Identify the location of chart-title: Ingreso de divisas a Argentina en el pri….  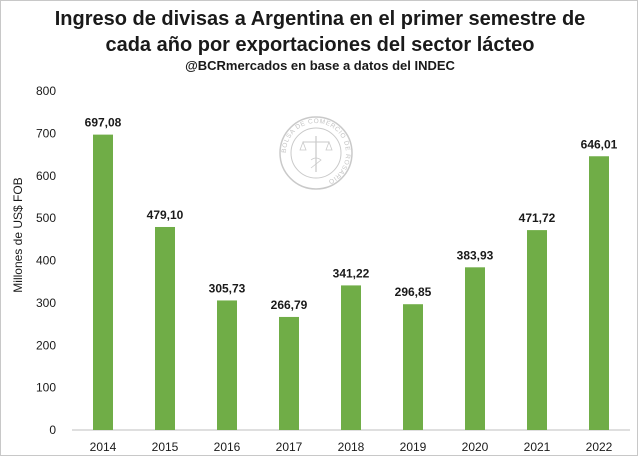
(320, 32).